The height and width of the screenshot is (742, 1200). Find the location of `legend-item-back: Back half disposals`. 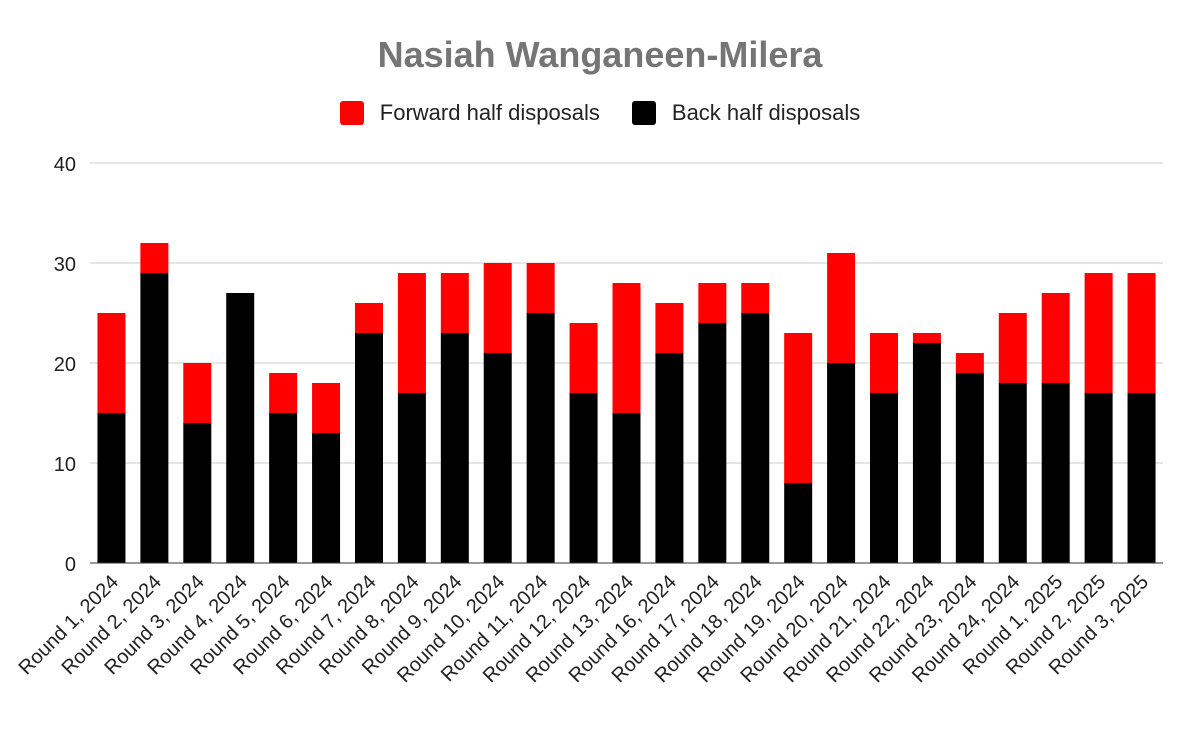

legend-item-back: Back half disposals is located at coordinates (746, 113).